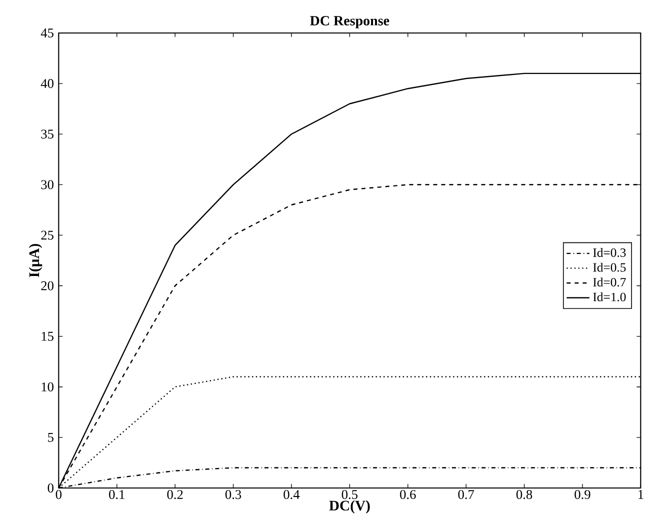  I want to click on y-tick-label: 10, so click(48, 387).